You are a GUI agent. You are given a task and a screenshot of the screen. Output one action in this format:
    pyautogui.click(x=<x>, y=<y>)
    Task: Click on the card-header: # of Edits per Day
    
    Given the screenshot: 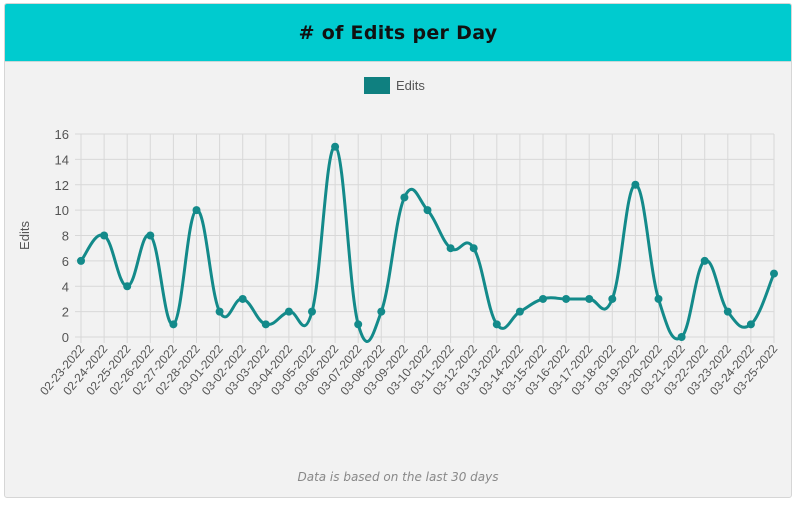 What is the action you would take?
    pyautogui.click(x=398, y=33)
    